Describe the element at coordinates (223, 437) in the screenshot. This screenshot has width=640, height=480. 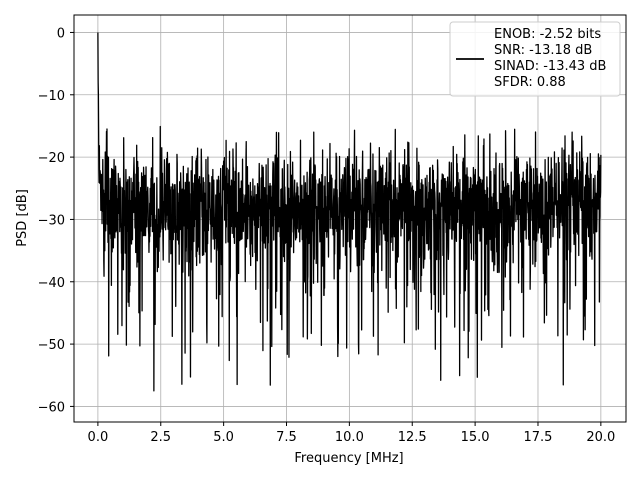
I see `x-tick-label: 5.0` at that location.